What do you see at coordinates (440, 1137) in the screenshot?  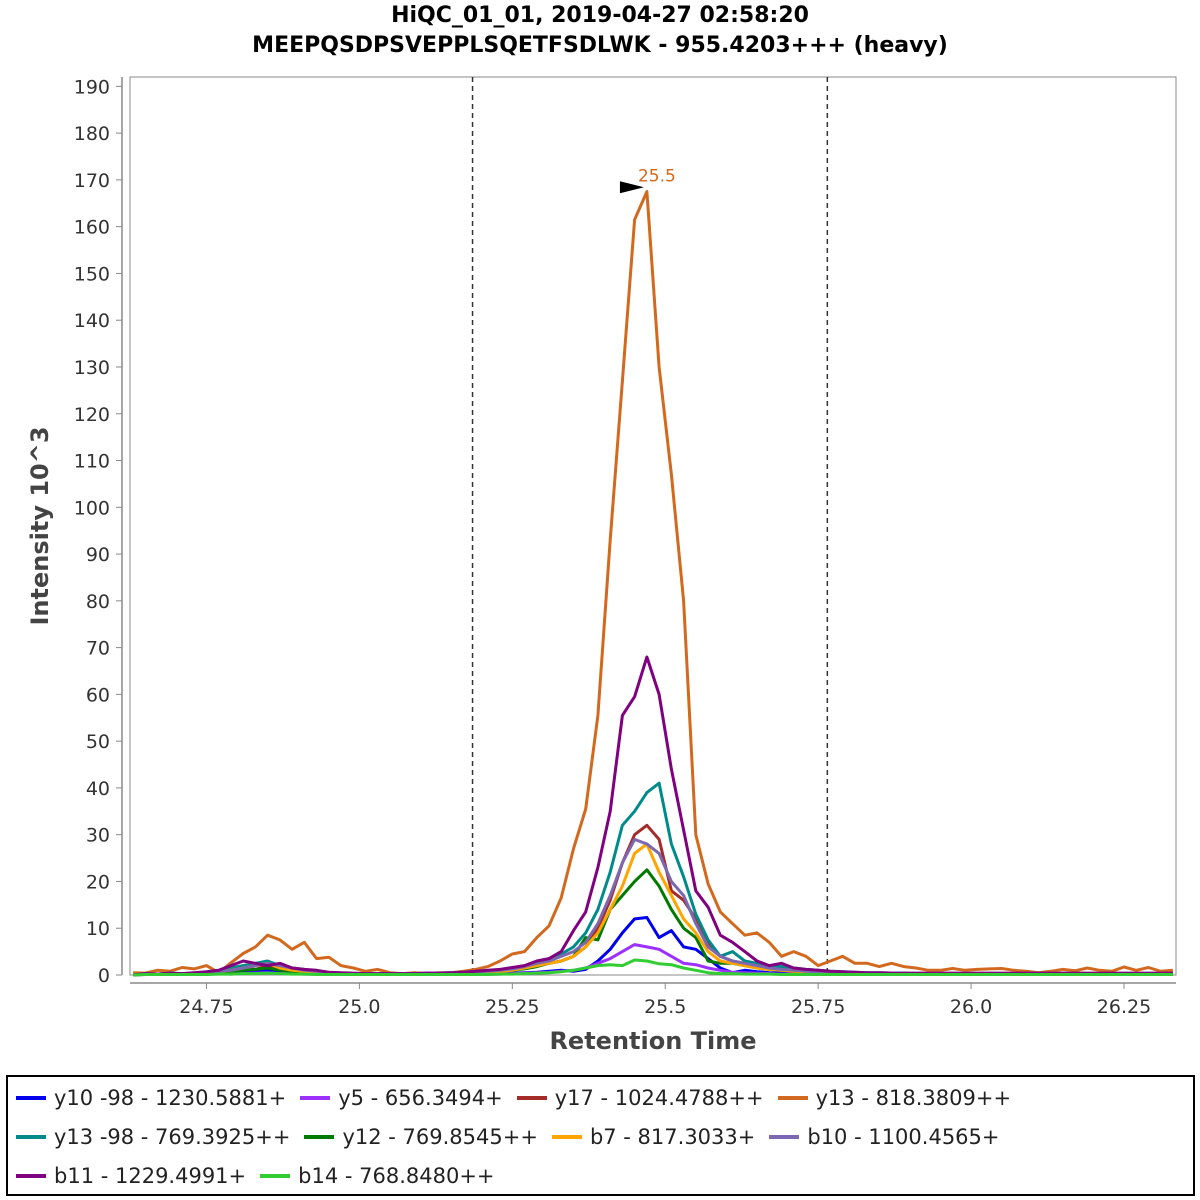 I see `legend-label: y12 - 769.8545++` at bounding box center [440, 1137].